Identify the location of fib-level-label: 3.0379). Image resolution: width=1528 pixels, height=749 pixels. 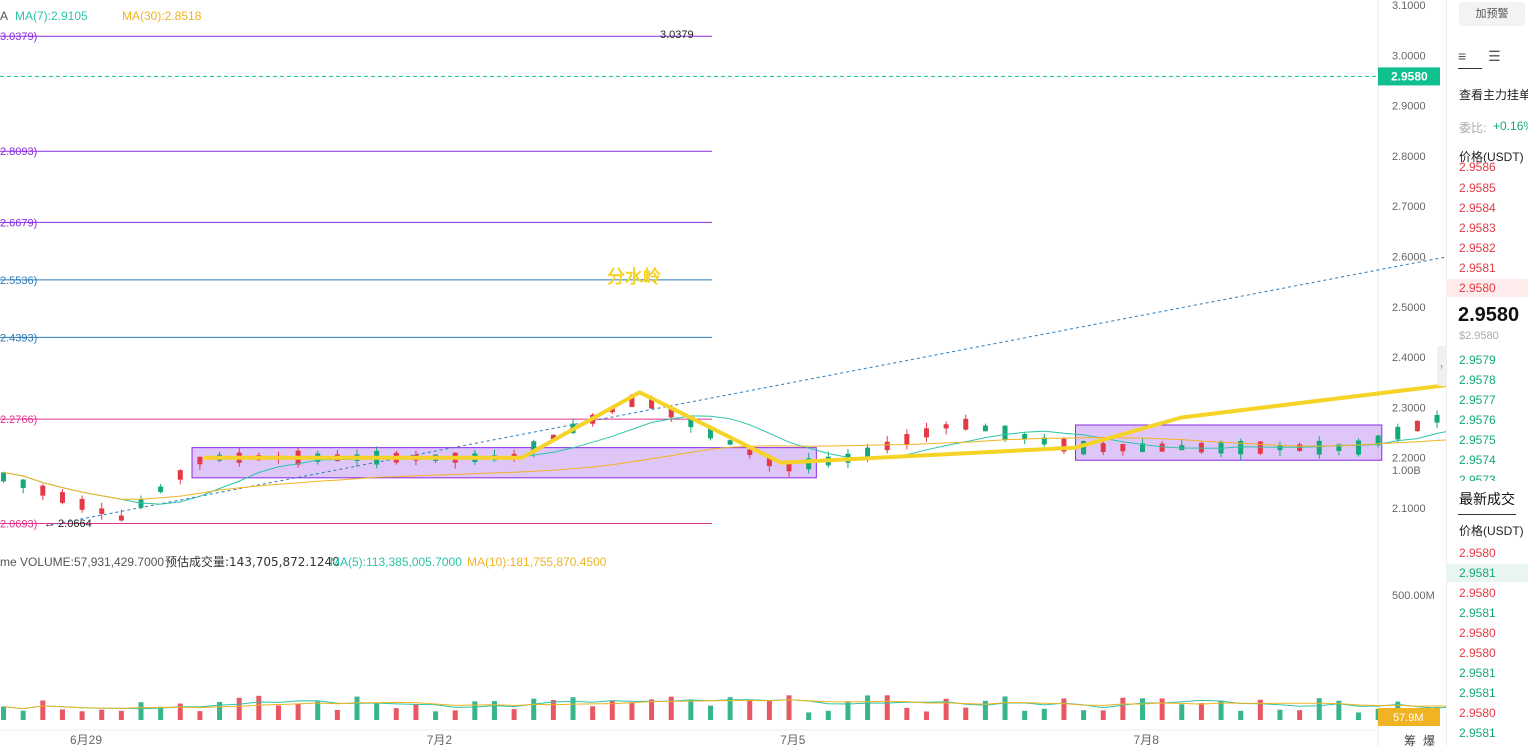
(18, 37).